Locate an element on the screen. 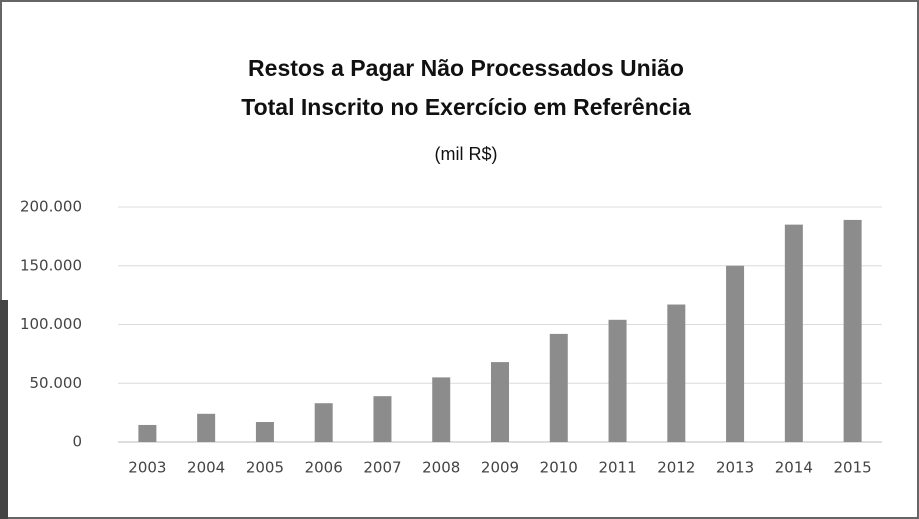  edge-shadow is located at coordinates (4, 409).